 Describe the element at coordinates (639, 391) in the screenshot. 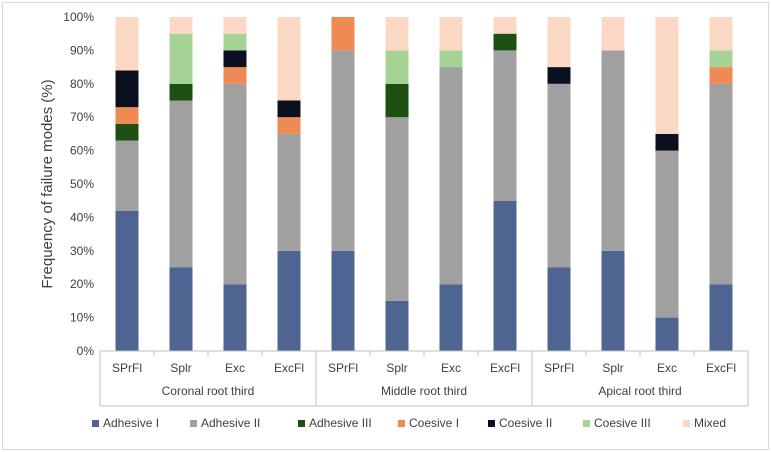

I see `group-label: Apical root third` at that location.